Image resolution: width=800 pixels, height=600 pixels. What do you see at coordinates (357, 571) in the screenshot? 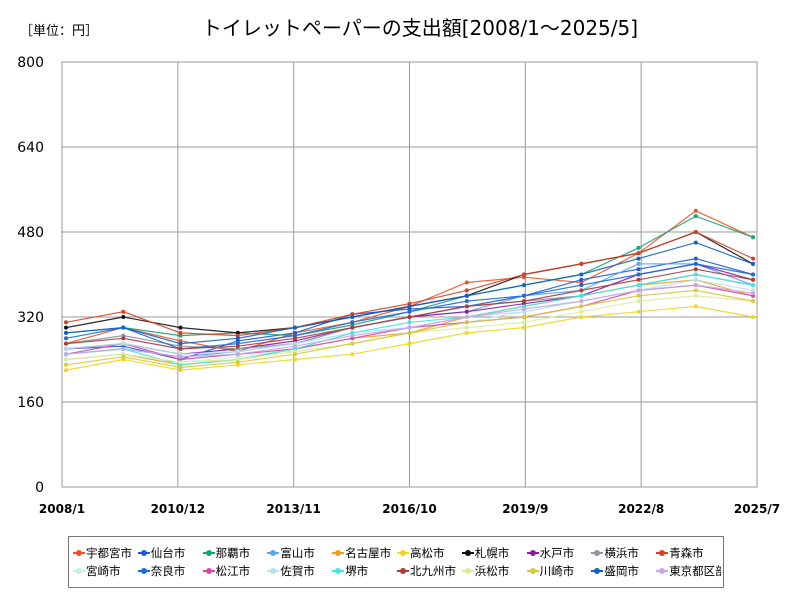
I see `legend-label: 堺市` at bounding box center [357, 571].